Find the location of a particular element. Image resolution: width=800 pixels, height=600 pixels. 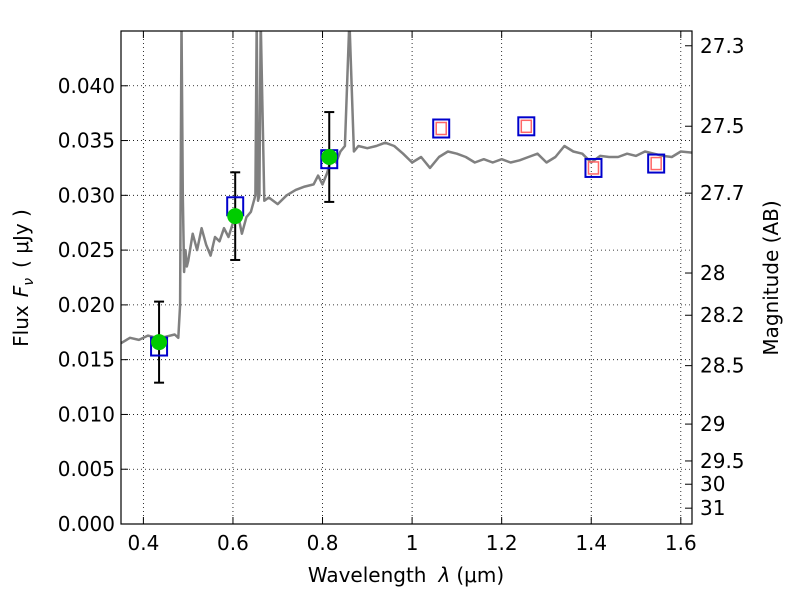

y-tick-label: 0.030 is located at coordinates (86, 195).